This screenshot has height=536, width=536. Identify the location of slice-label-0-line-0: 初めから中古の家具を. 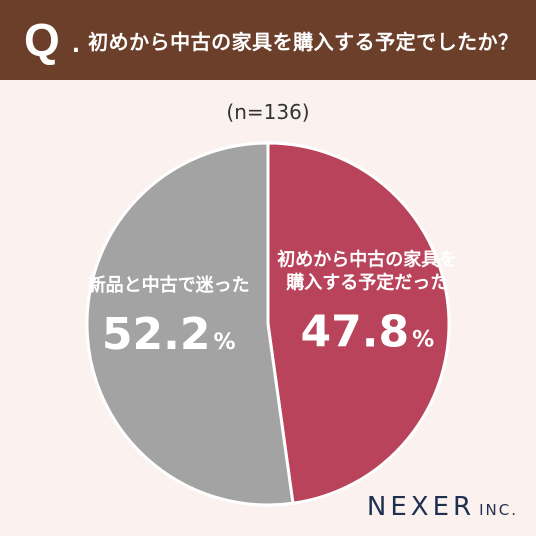
(367, 260).